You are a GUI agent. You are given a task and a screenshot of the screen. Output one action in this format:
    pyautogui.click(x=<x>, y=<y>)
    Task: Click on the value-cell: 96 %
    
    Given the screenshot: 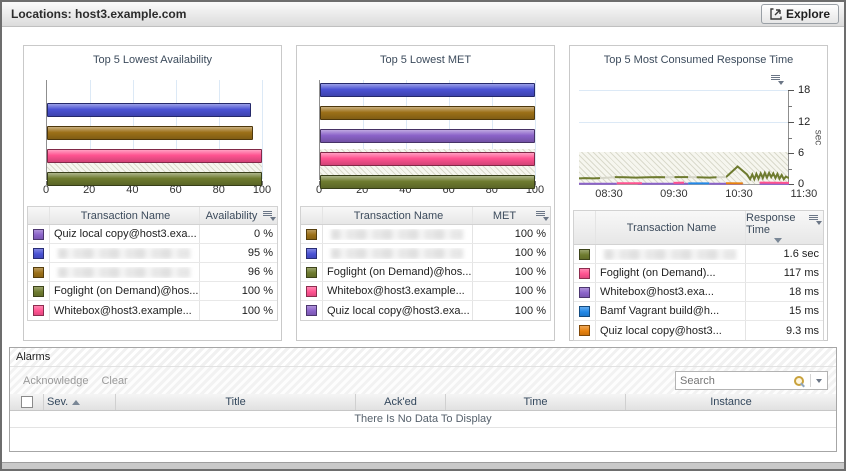 What is the action you would take?
    pyautogui.click(x=238, y=272)
    